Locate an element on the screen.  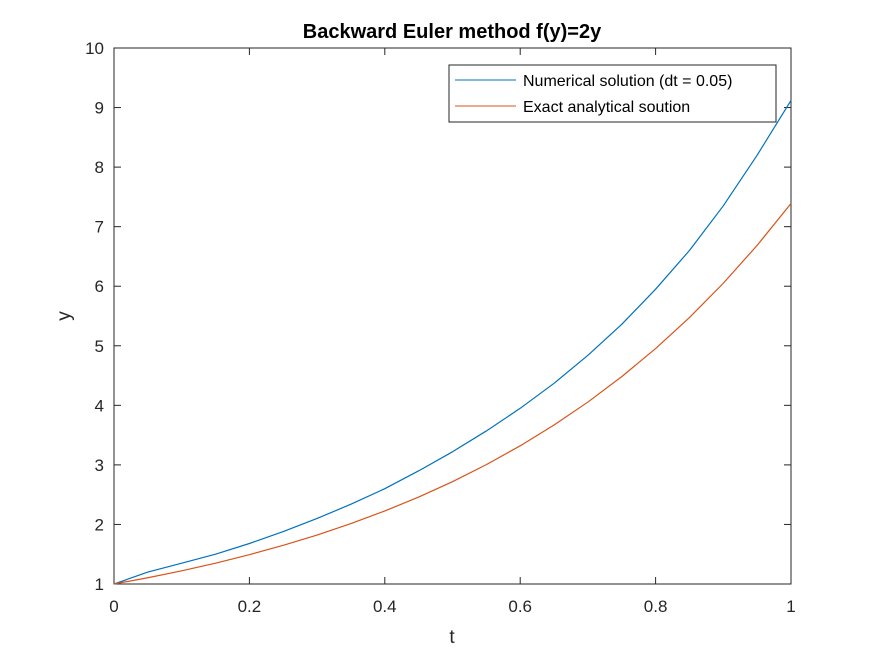
y-tick-label: 6 is located at coordinates (99, 286).